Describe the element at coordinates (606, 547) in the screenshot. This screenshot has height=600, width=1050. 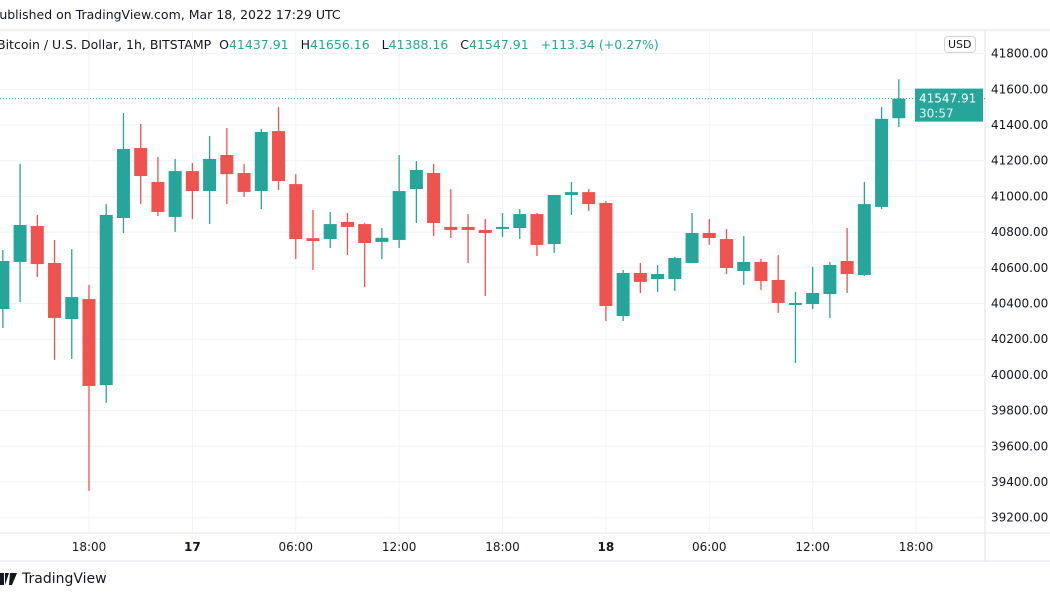
I see `x-tick-label: 18` at that location.